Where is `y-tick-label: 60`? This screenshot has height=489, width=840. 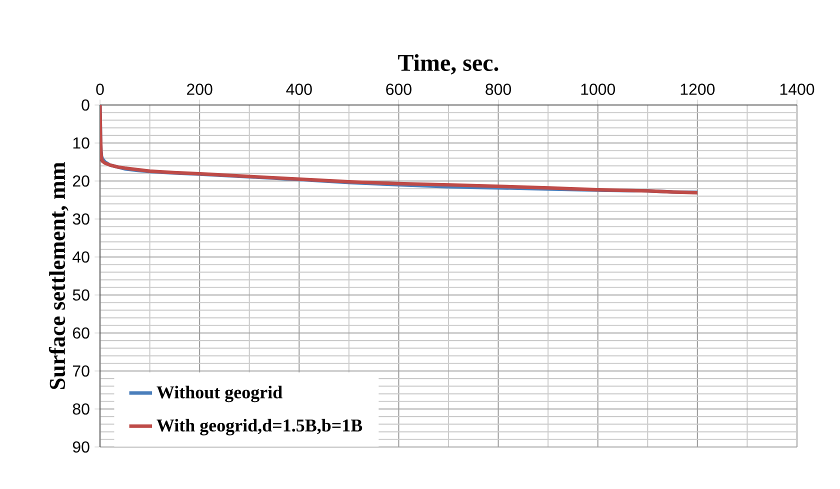
y-tick-label: 60 is located at coordinates (81, 333).